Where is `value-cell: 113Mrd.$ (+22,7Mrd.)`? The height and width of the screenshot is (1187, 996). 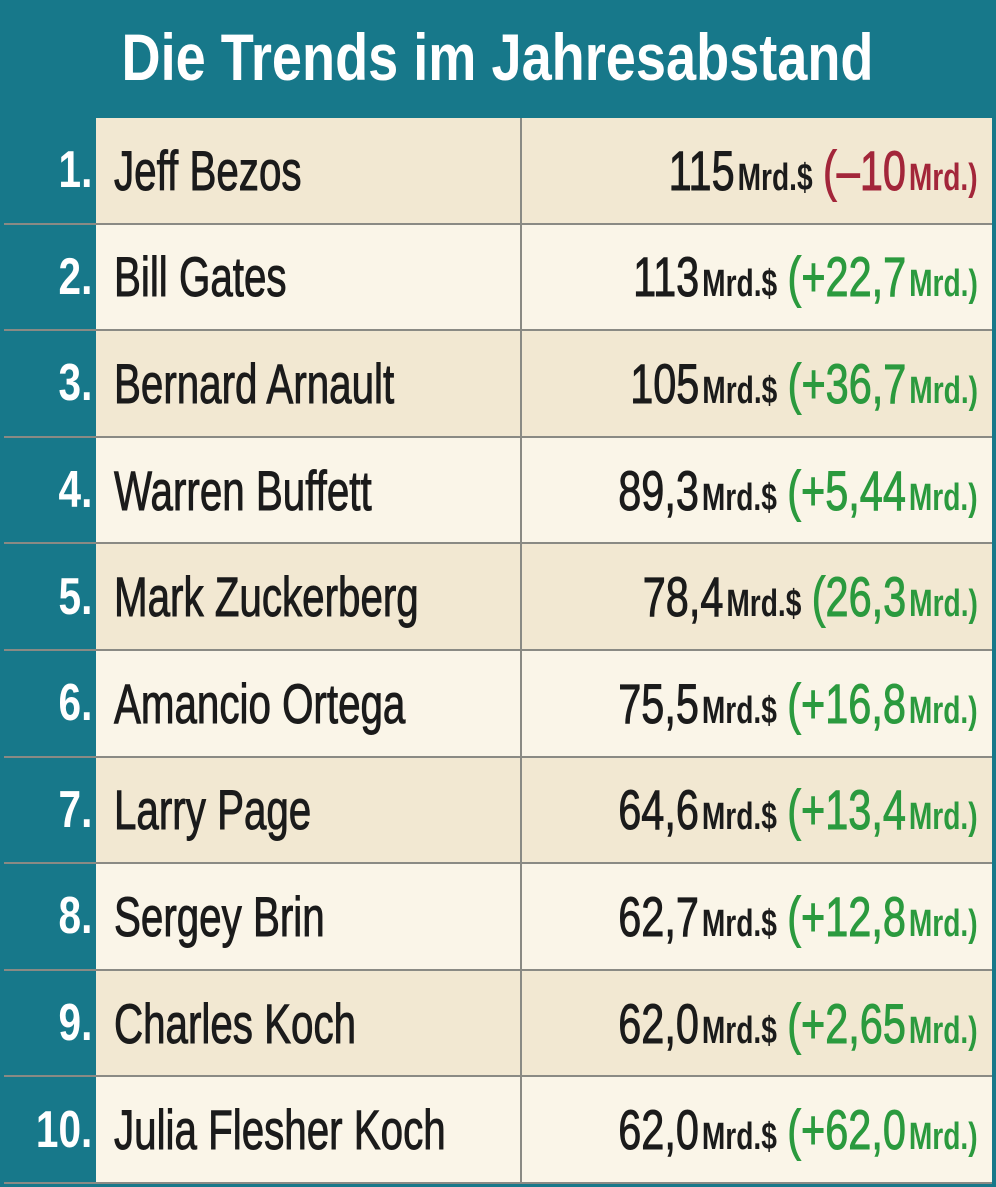 value-cell: 113Mrd.$ (+22,7Mrd.) is located at coordinates (757, 277).